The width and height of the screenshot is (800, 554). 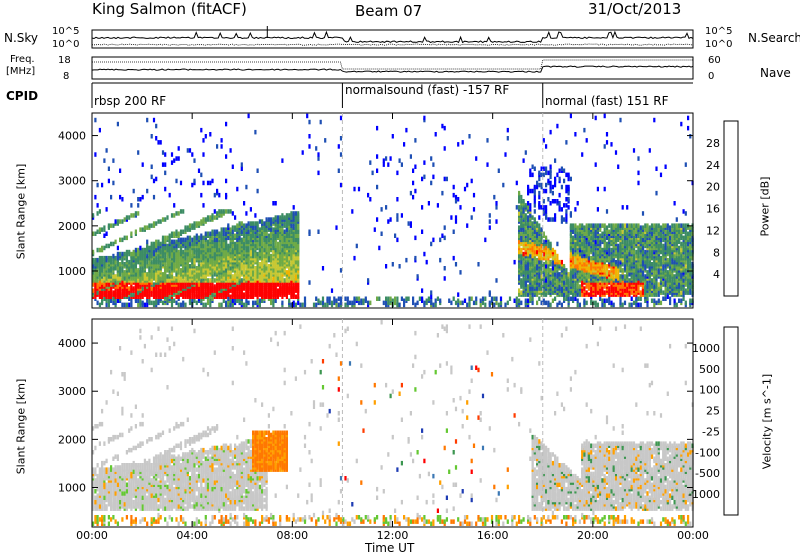 I want to click on freq-panel-frame, so click(x=392, y=68).